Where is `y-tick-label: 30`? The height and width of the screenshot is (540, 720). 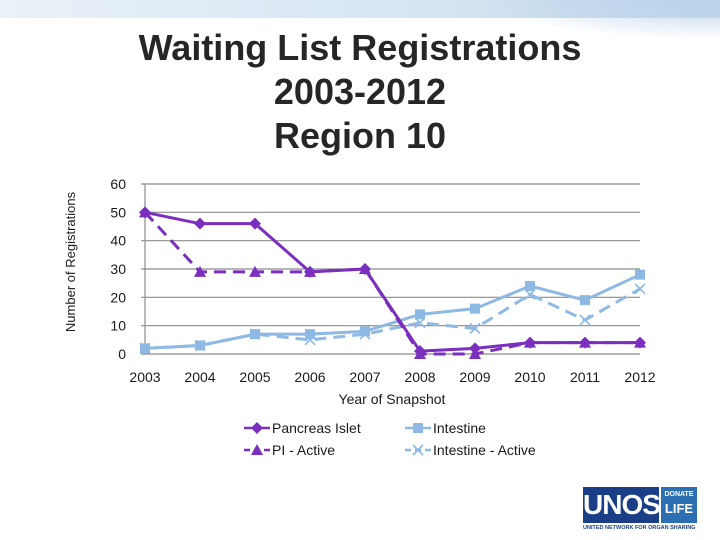 y-tick-label: 30 is located at coordinates (118, 269).